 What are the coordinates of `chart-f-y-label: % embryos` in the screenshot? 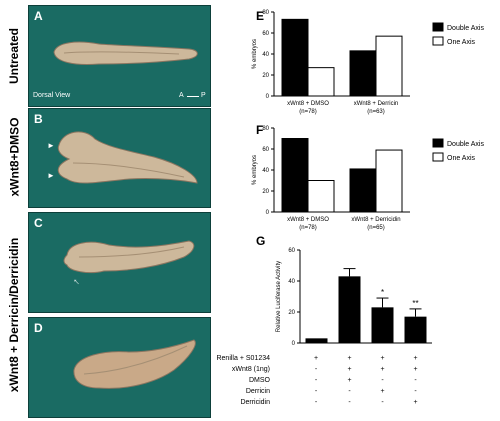 It's located at (255, 170).